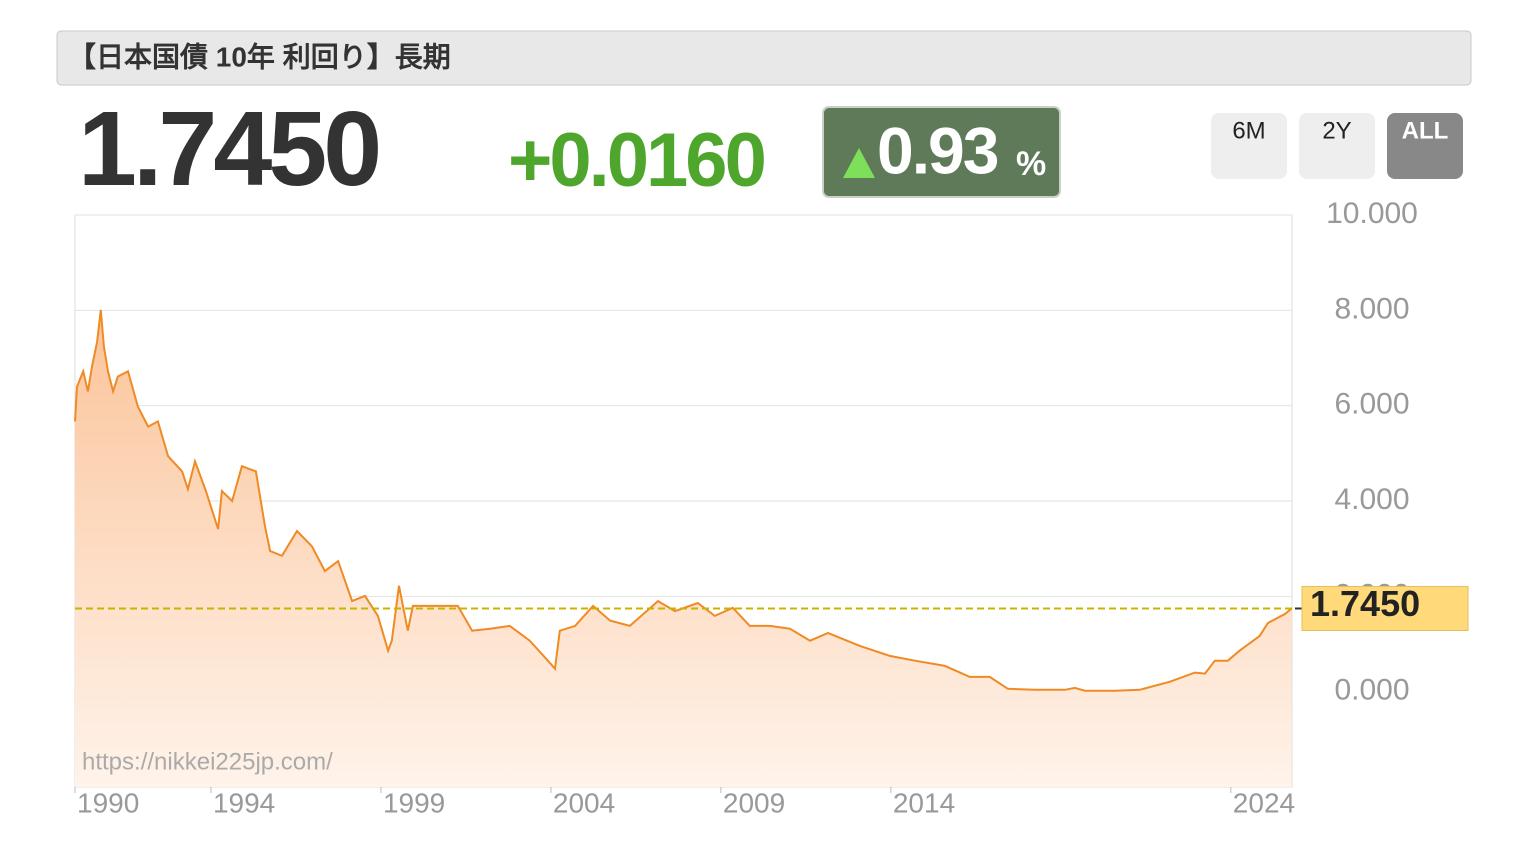 This screenshot has height=853, width=1528. I want to click on y-tick-label: 6.000, so click(1371, 404).